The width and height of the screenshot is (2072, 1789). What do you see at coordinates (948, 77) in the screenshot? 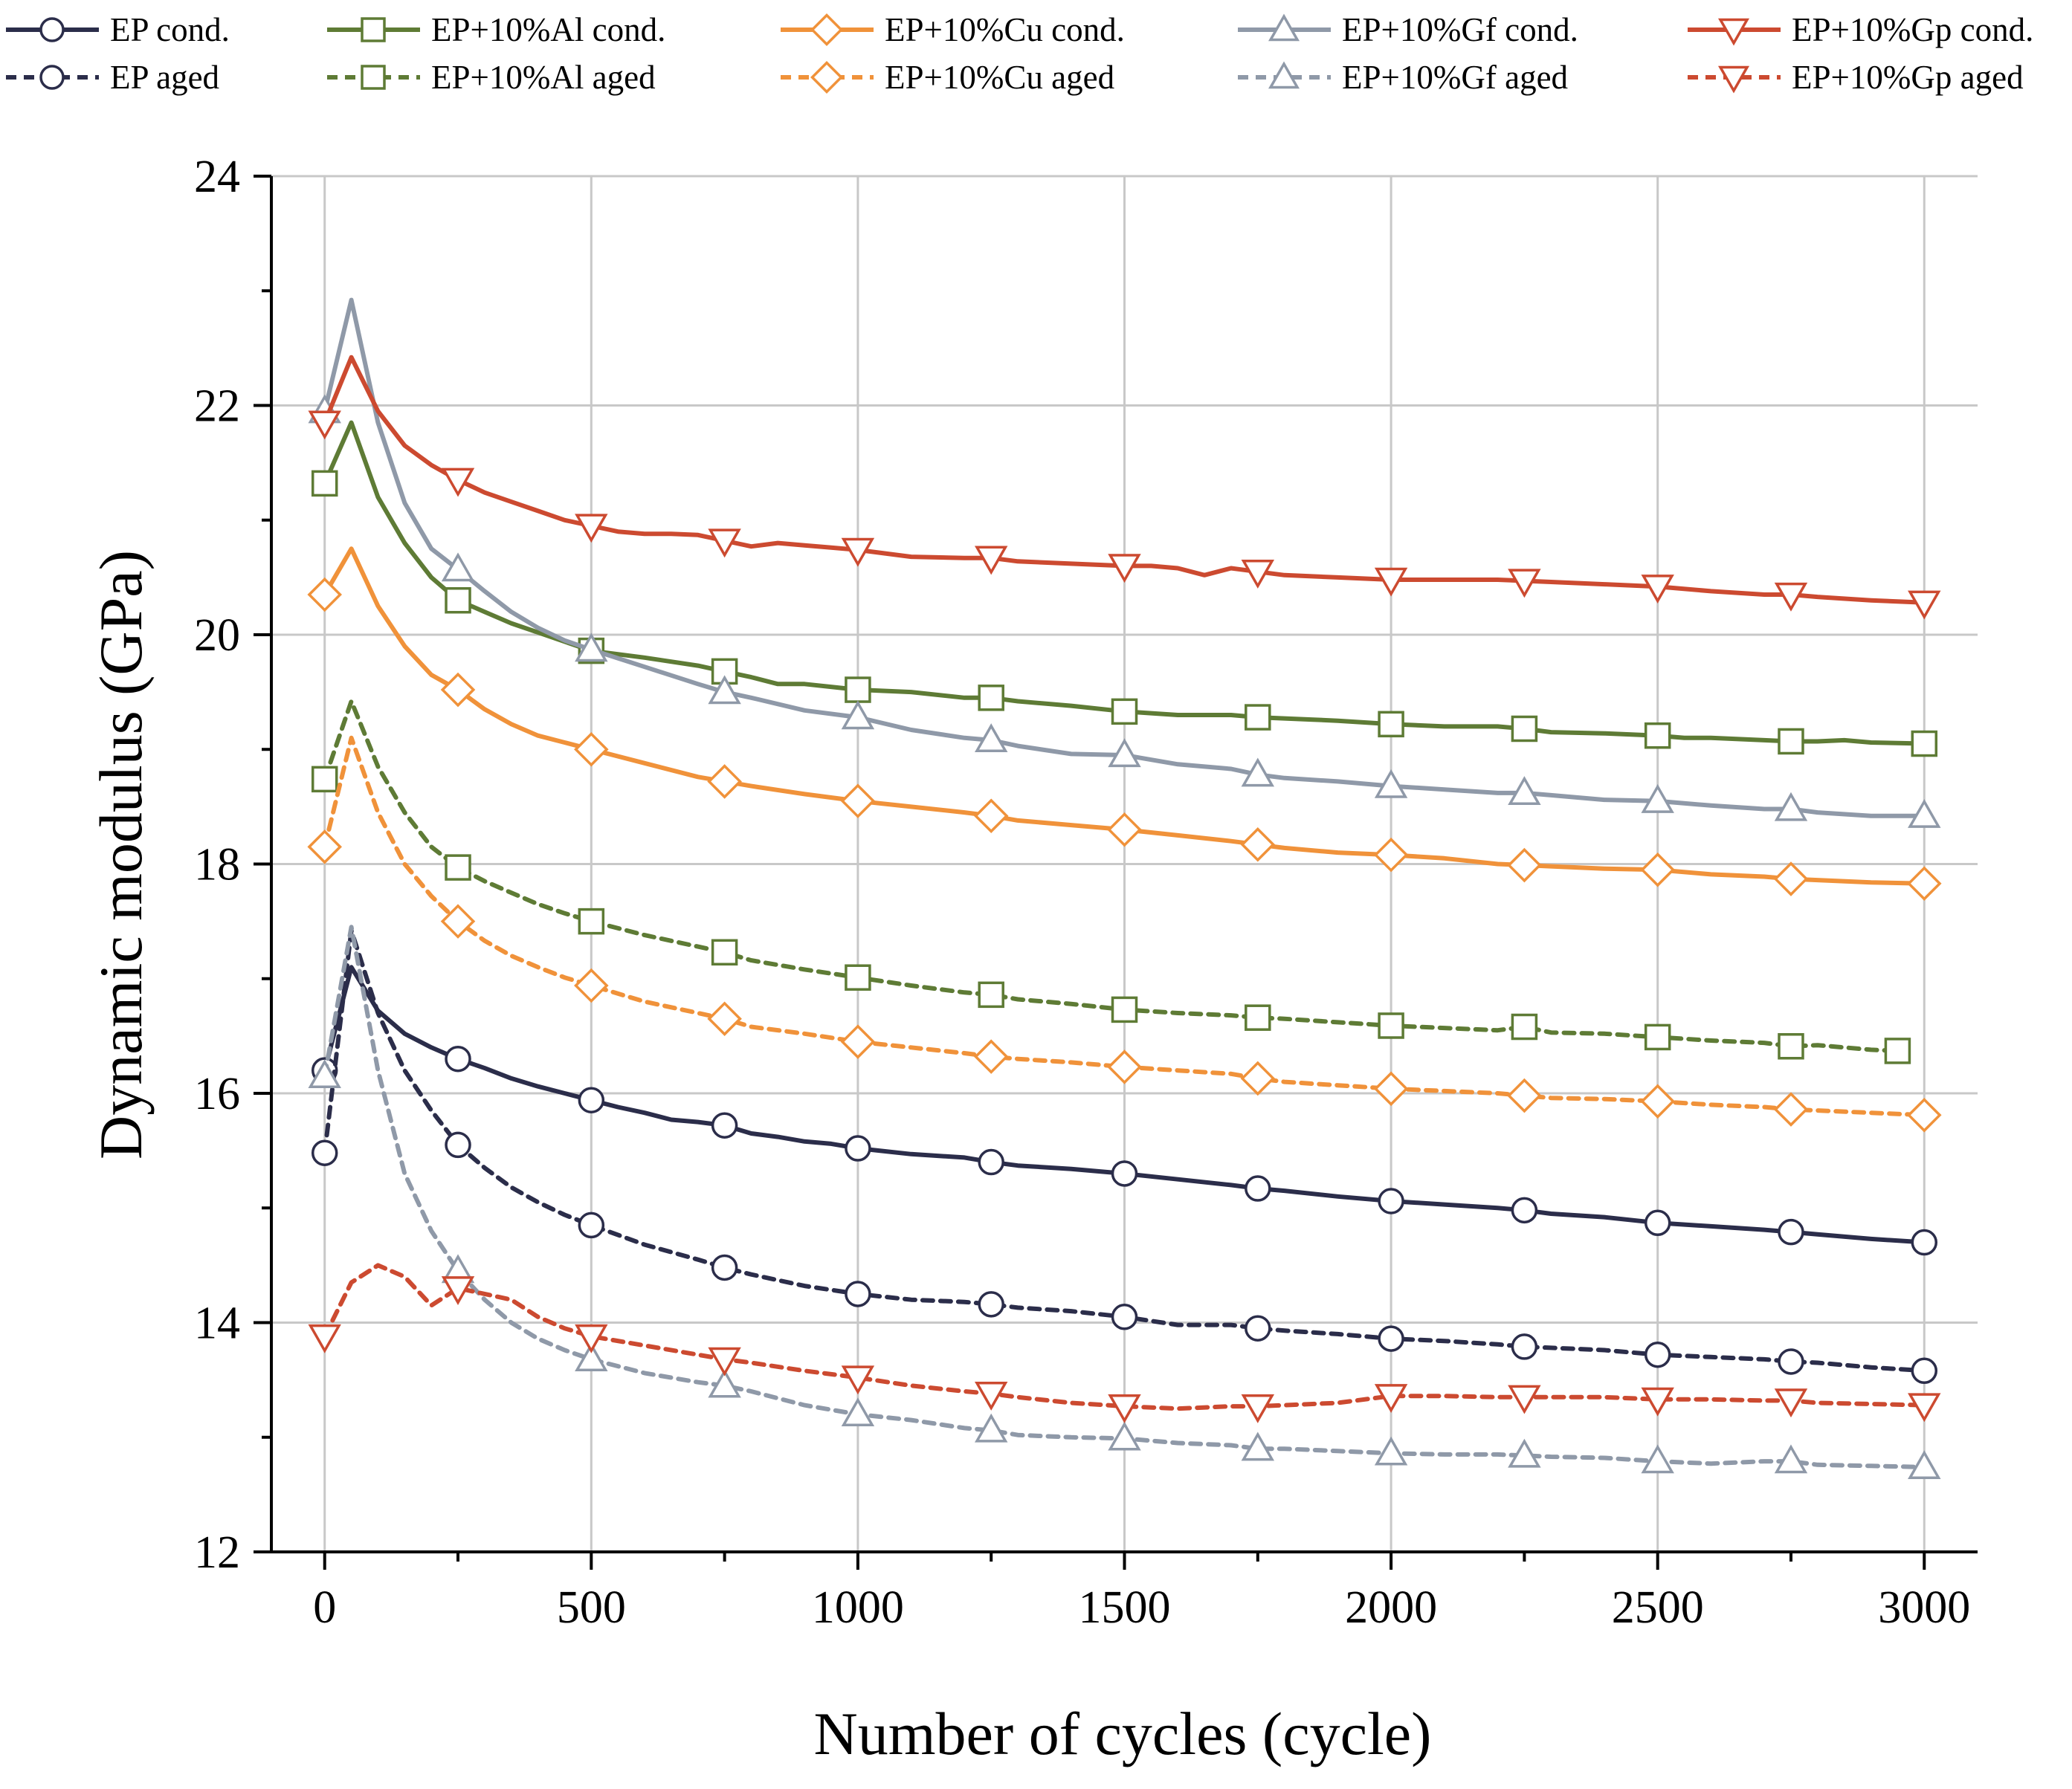
I see `legend-item-ep-plus-10pctcu-aged: EP+10%Cu aged` at bounding box center [948, 77].